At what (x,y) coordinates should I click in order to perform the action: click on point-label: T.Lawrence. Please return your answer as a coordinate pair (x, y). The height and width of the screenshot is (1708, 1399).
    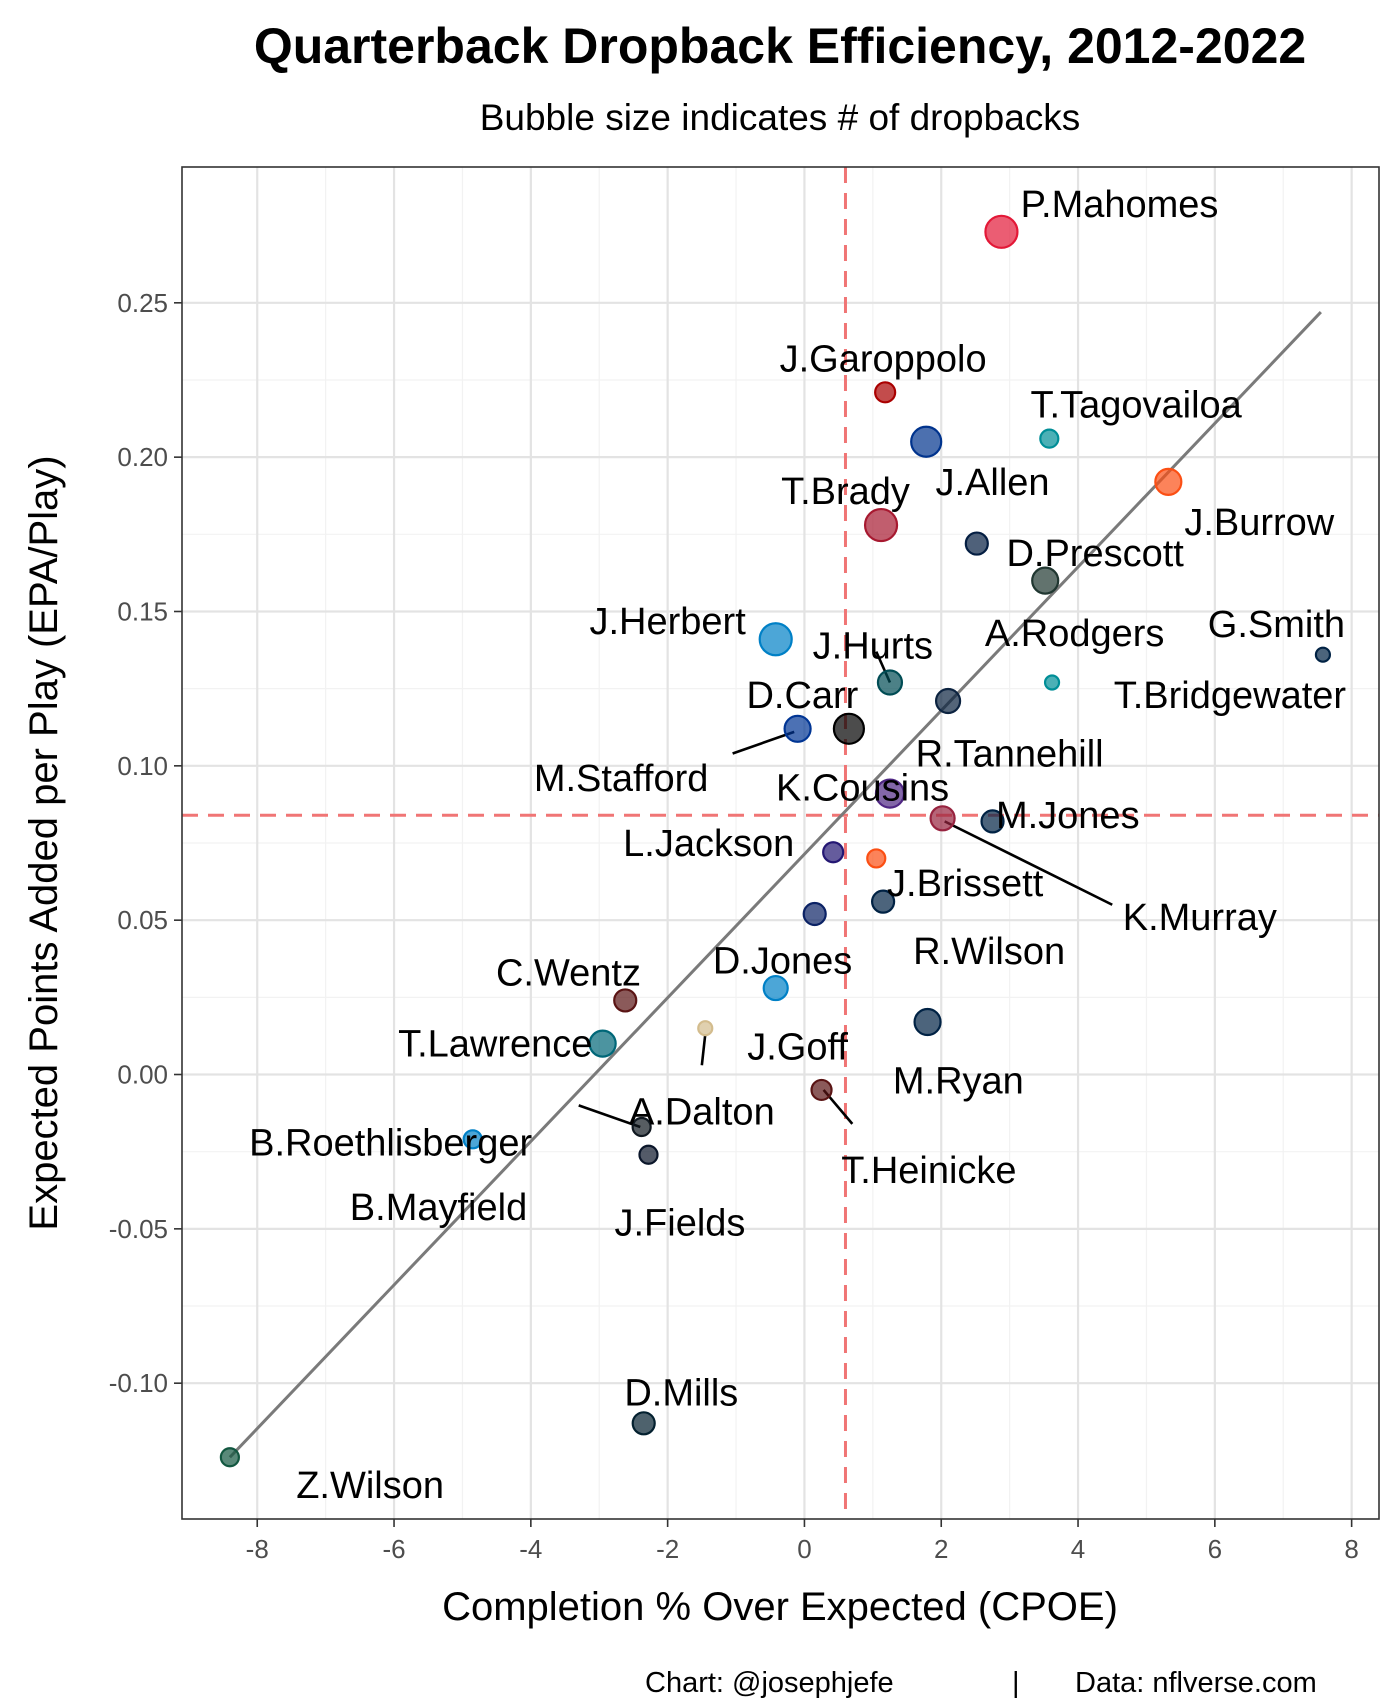
    Looking at the image, I should click on (495, 1045).